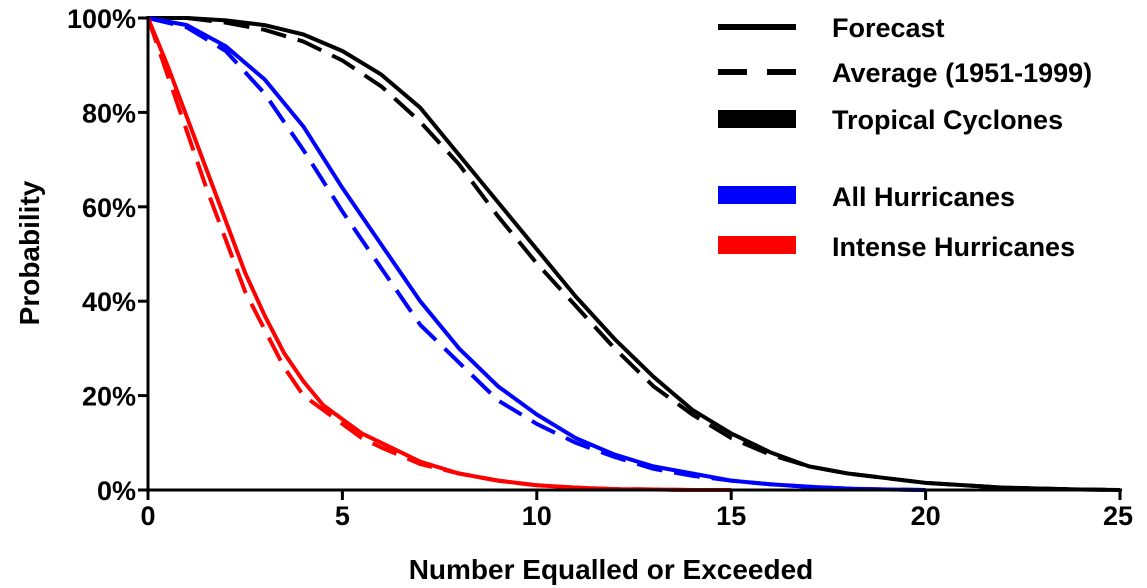 This screenshot has height=588, width=1147. Describe the element at coordinates (109, 397) in the screenshot. I see `y-tick-label: 20%` at that location.